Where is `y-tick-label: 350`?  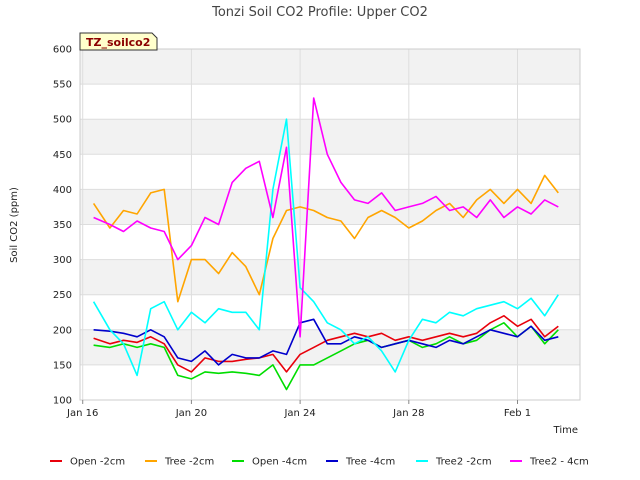
y-tick-label: 350 is located at coordinates (62, 225).